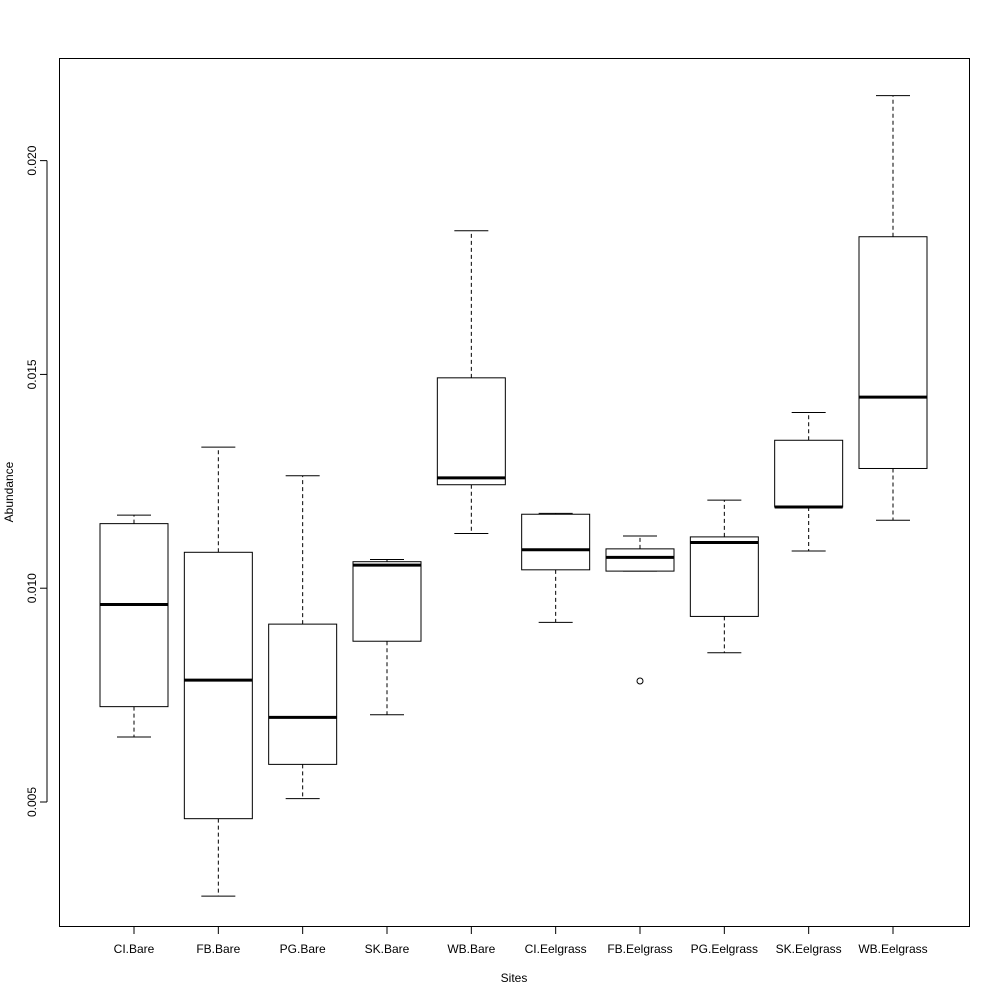 The height and width of the screenshot is (1000, 1000). I want to click on box-CI.Eelgrass, so click(556, 567).